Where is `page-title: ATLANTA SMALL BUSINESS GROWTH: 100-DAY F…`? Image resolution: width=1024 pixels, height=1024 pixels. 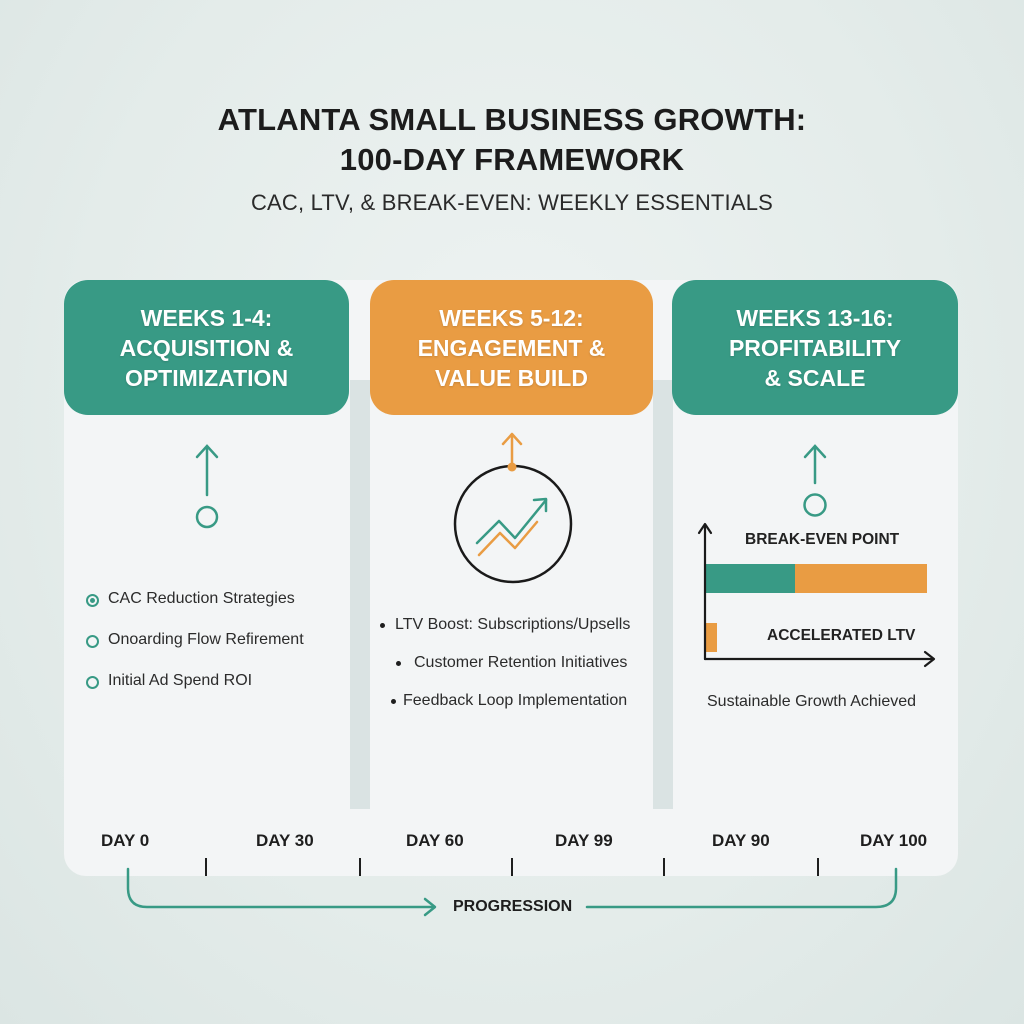 page-title: ATLANTA SMALL BUSINESS GROWTH: 100-DAY F… is located at coordinates (512, 140).